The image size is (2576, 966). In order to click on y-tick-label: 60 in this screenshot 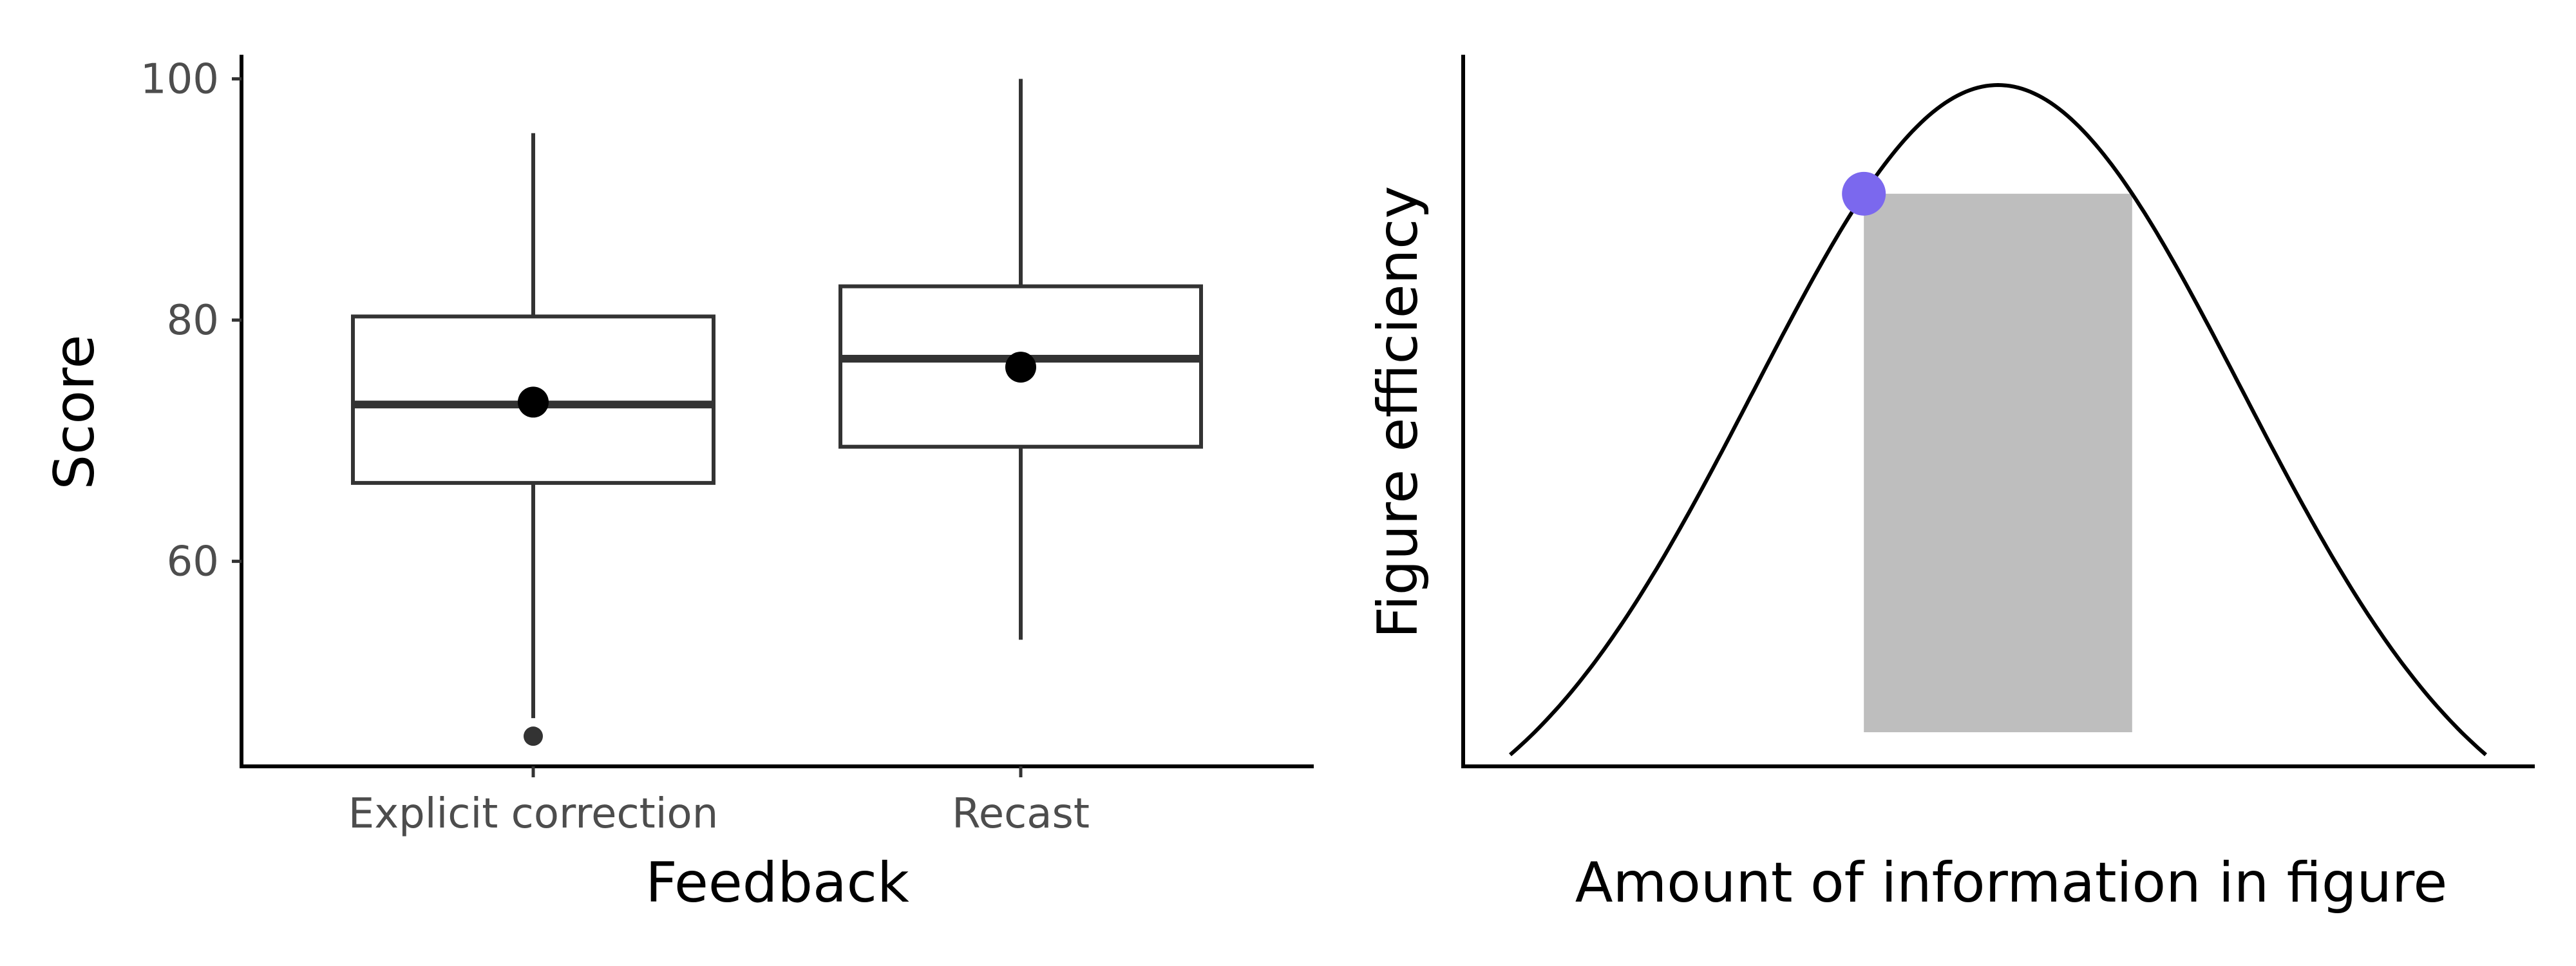, I will do `click(193, 562)`.